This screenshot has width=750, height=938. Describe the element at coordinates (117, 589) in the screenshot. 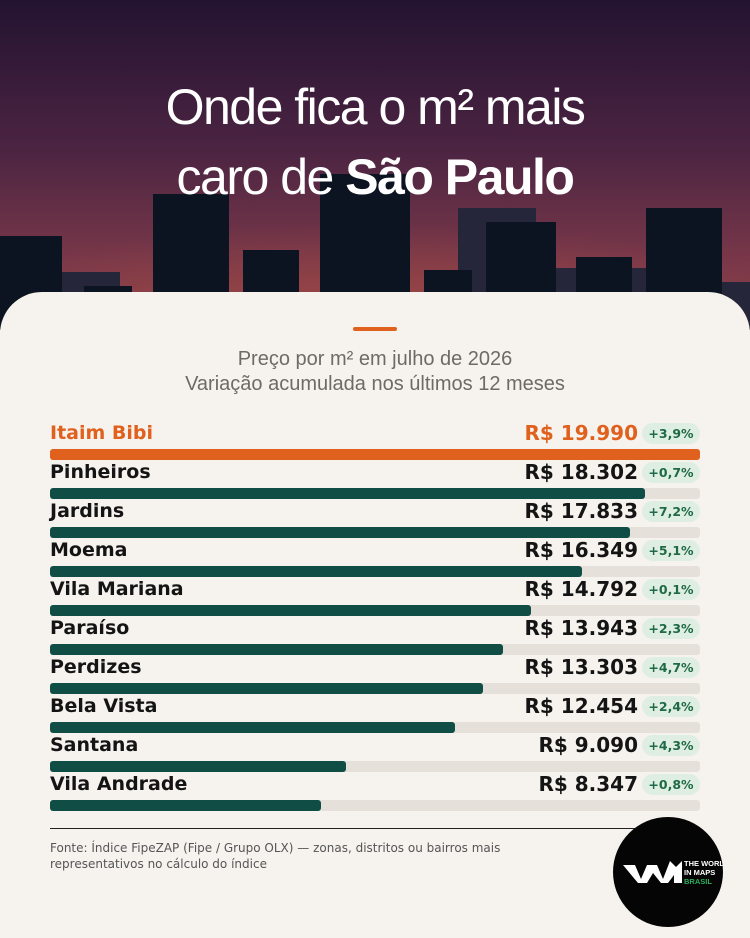

I see `row-label: Vila Mariana` at that location.